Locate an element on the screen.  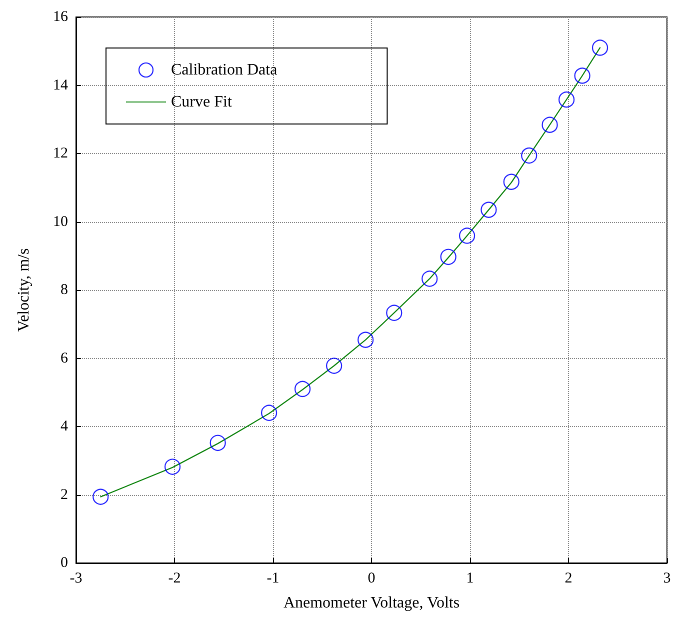
y-tick-label: 2 is located at coordinates (64, 494).